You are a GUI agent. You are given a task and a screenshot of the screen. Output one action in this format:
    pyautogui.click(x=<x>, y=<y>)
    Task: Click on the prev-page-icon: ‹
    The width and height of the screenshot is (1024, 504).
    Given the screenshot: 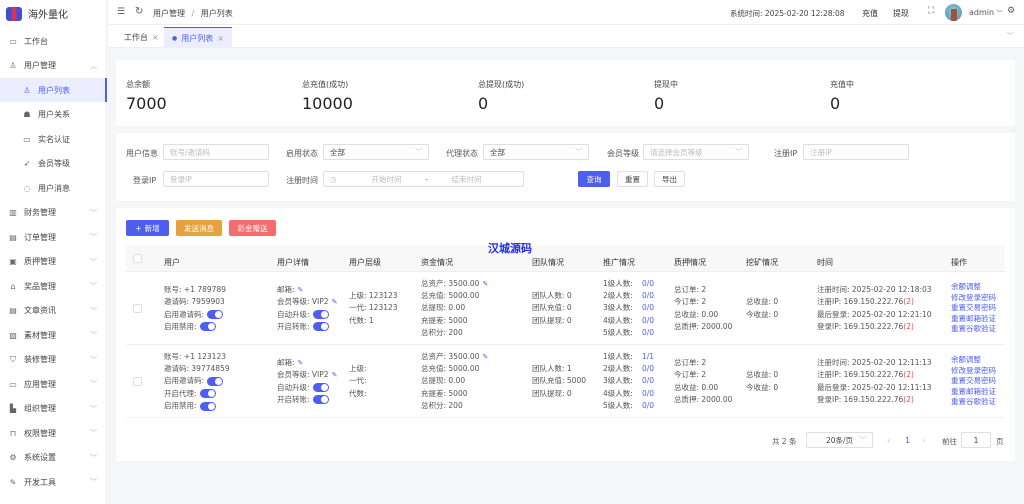 What is the action you would take?
    pyautogui.click(x=889, y=440)
    